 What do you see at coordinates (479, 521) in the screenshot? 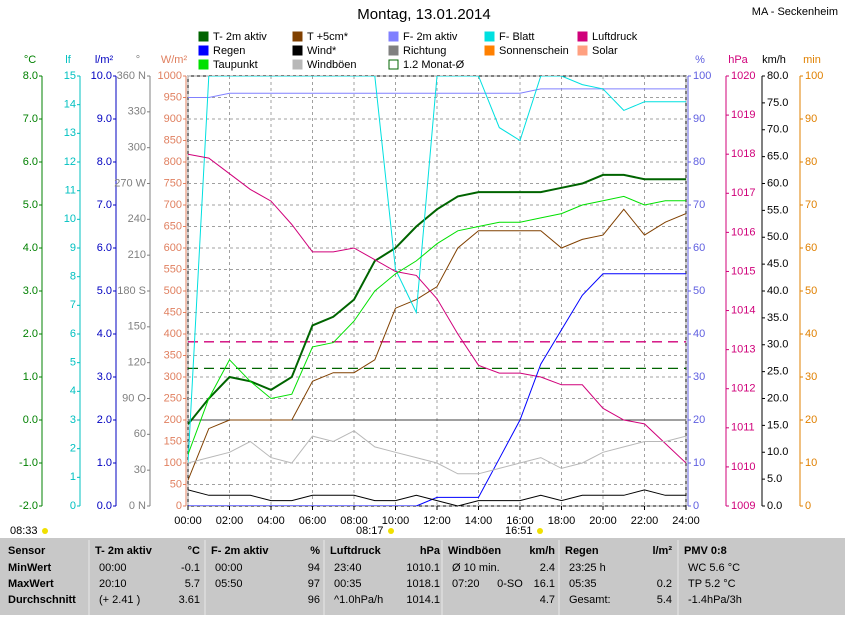
I see `x-tick-label: 14:00` at bounding box center [479, 521].